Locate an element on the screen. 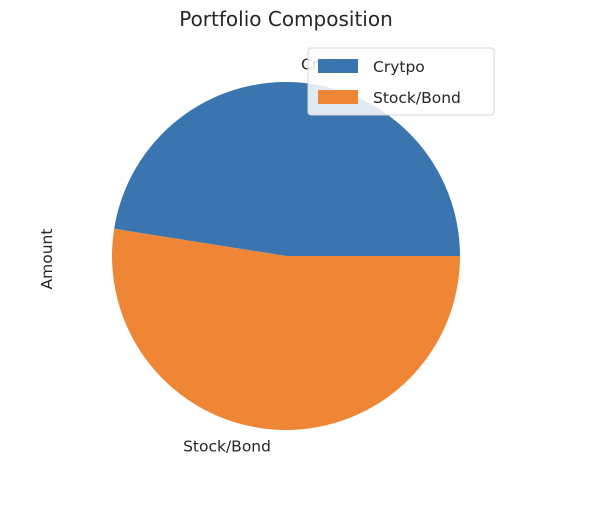 This screenshot has height=517, width=602. legend: Crytpo Stock/Bond is located at coordinates (401, 81).